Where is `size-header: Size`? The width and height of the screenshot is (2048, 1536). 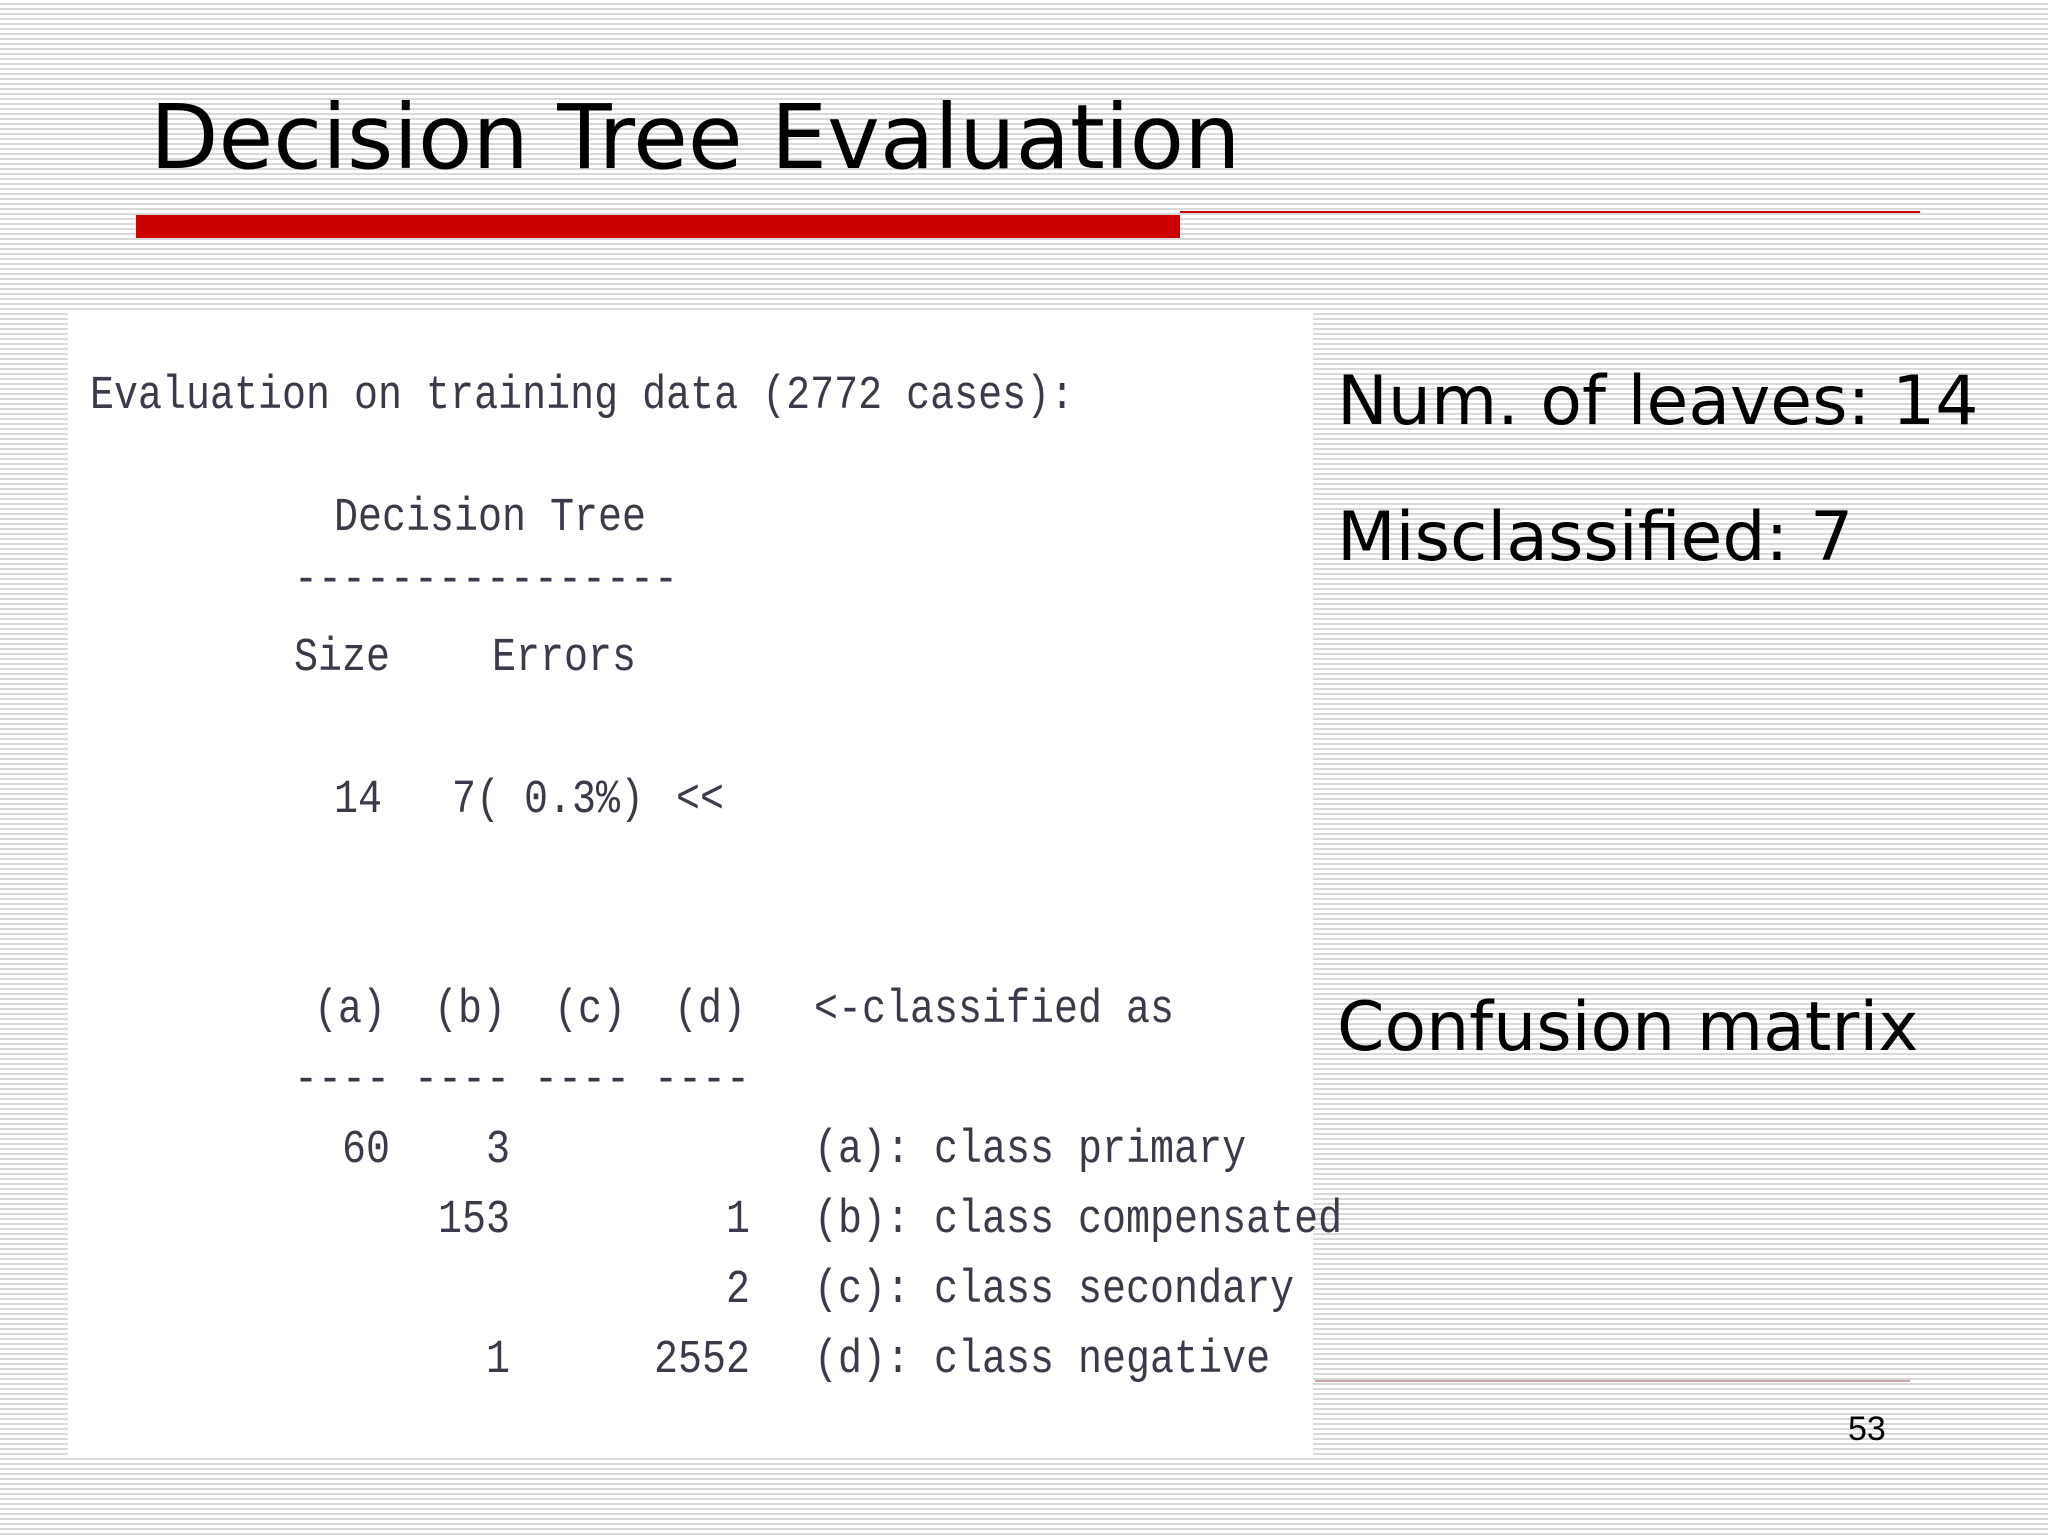 size-header: Size is located at coordinates (342, 659).